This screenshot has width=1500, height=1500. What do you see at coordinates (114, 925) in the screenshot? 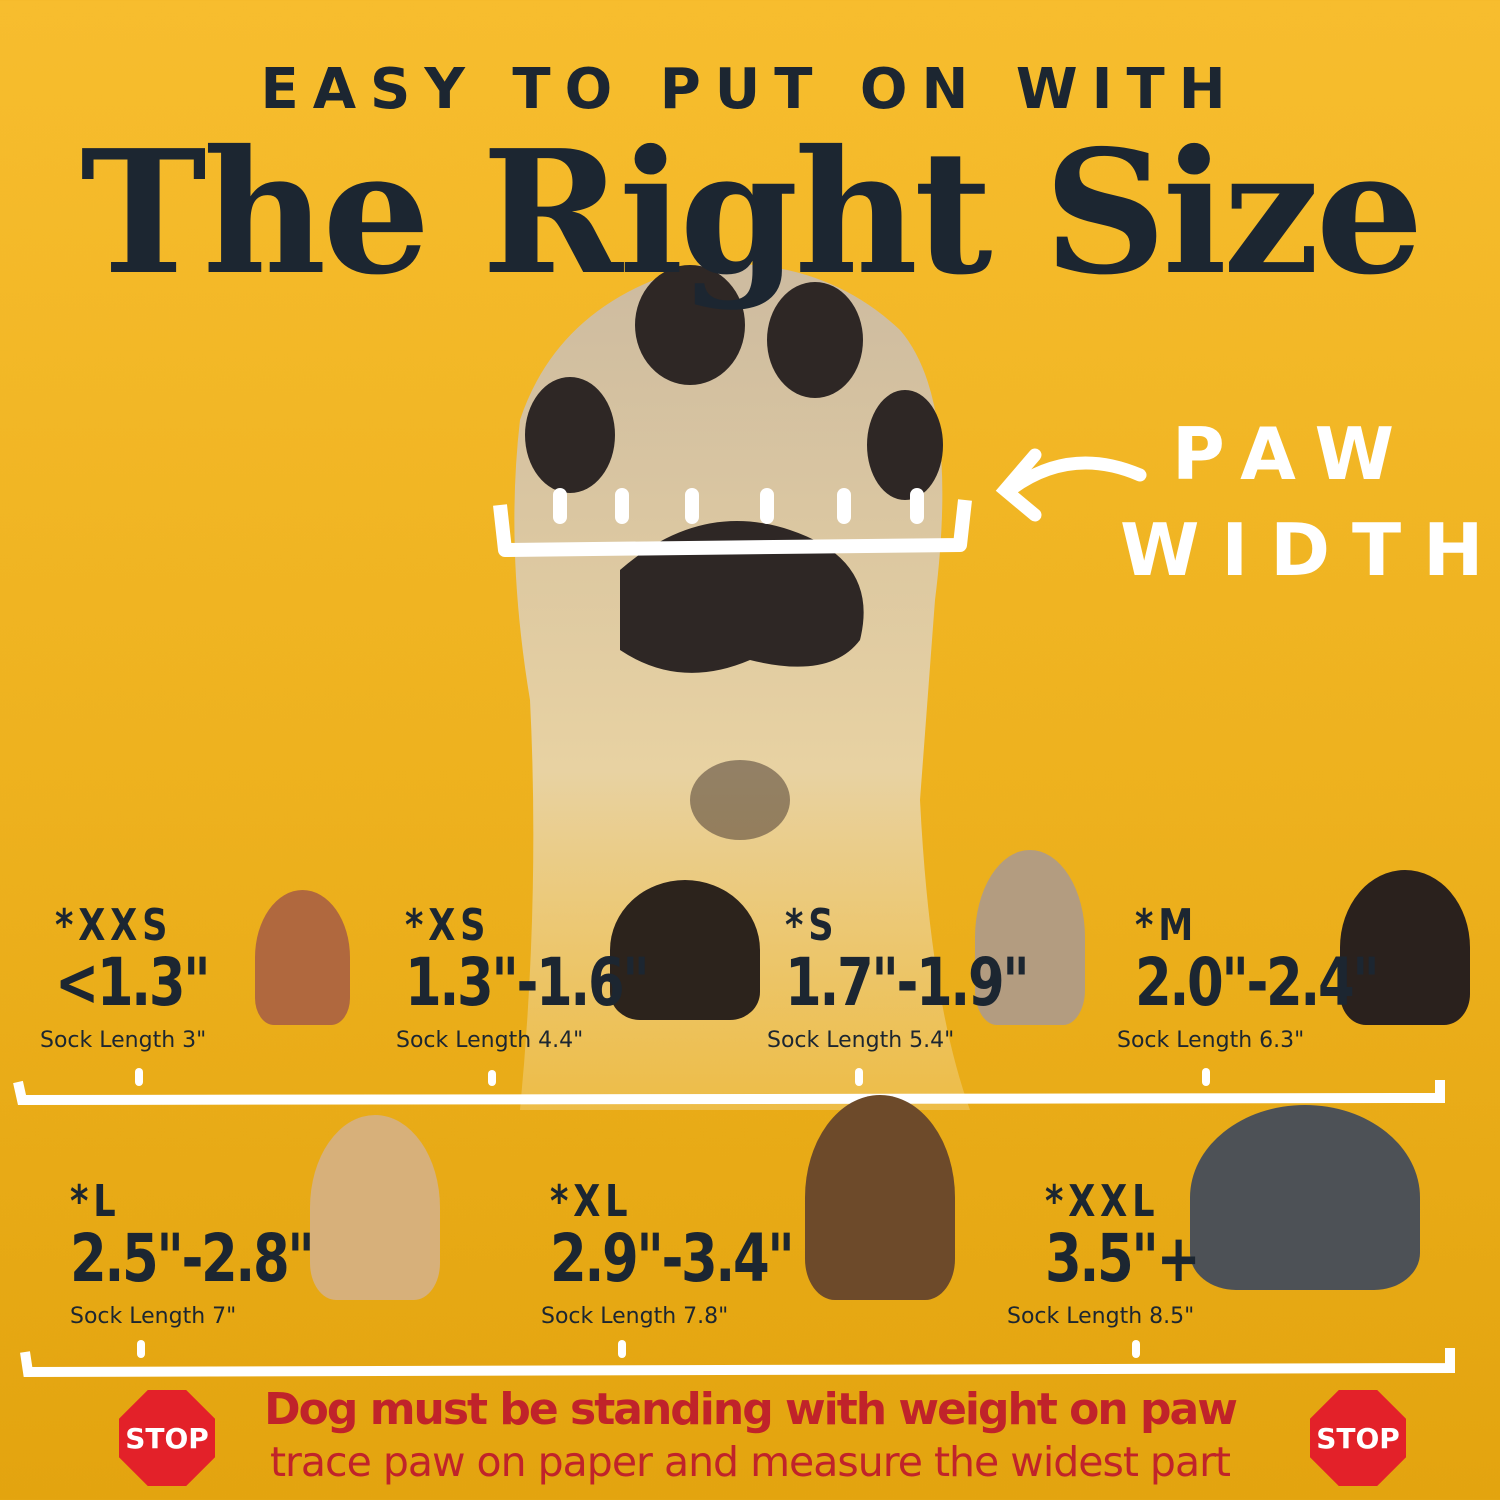
I see `size-code: *XXS` at bounding box center [114, 925].